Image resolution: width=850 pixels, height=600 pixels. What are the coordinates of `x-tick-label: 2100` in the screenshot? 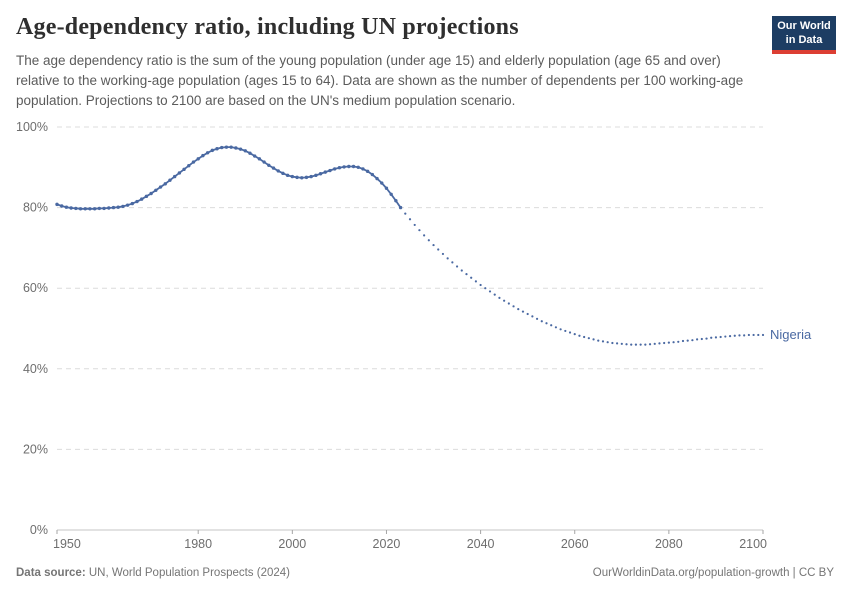 It's located at (753, 544).